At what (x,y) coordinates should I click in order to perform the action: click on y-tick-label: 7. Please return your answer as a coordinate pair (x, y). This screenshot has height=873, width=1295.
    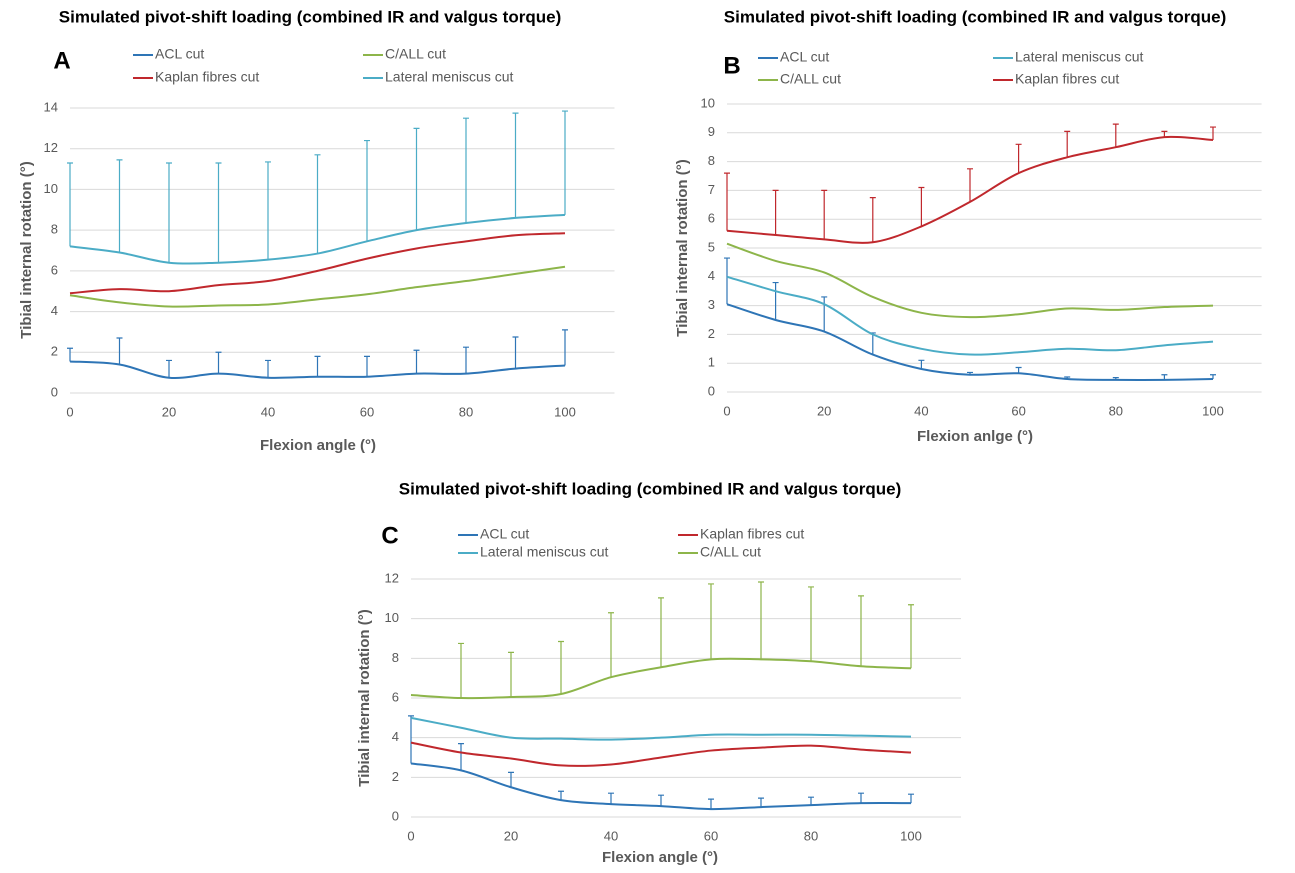
    Looking at the image, I should click on (711, 189).